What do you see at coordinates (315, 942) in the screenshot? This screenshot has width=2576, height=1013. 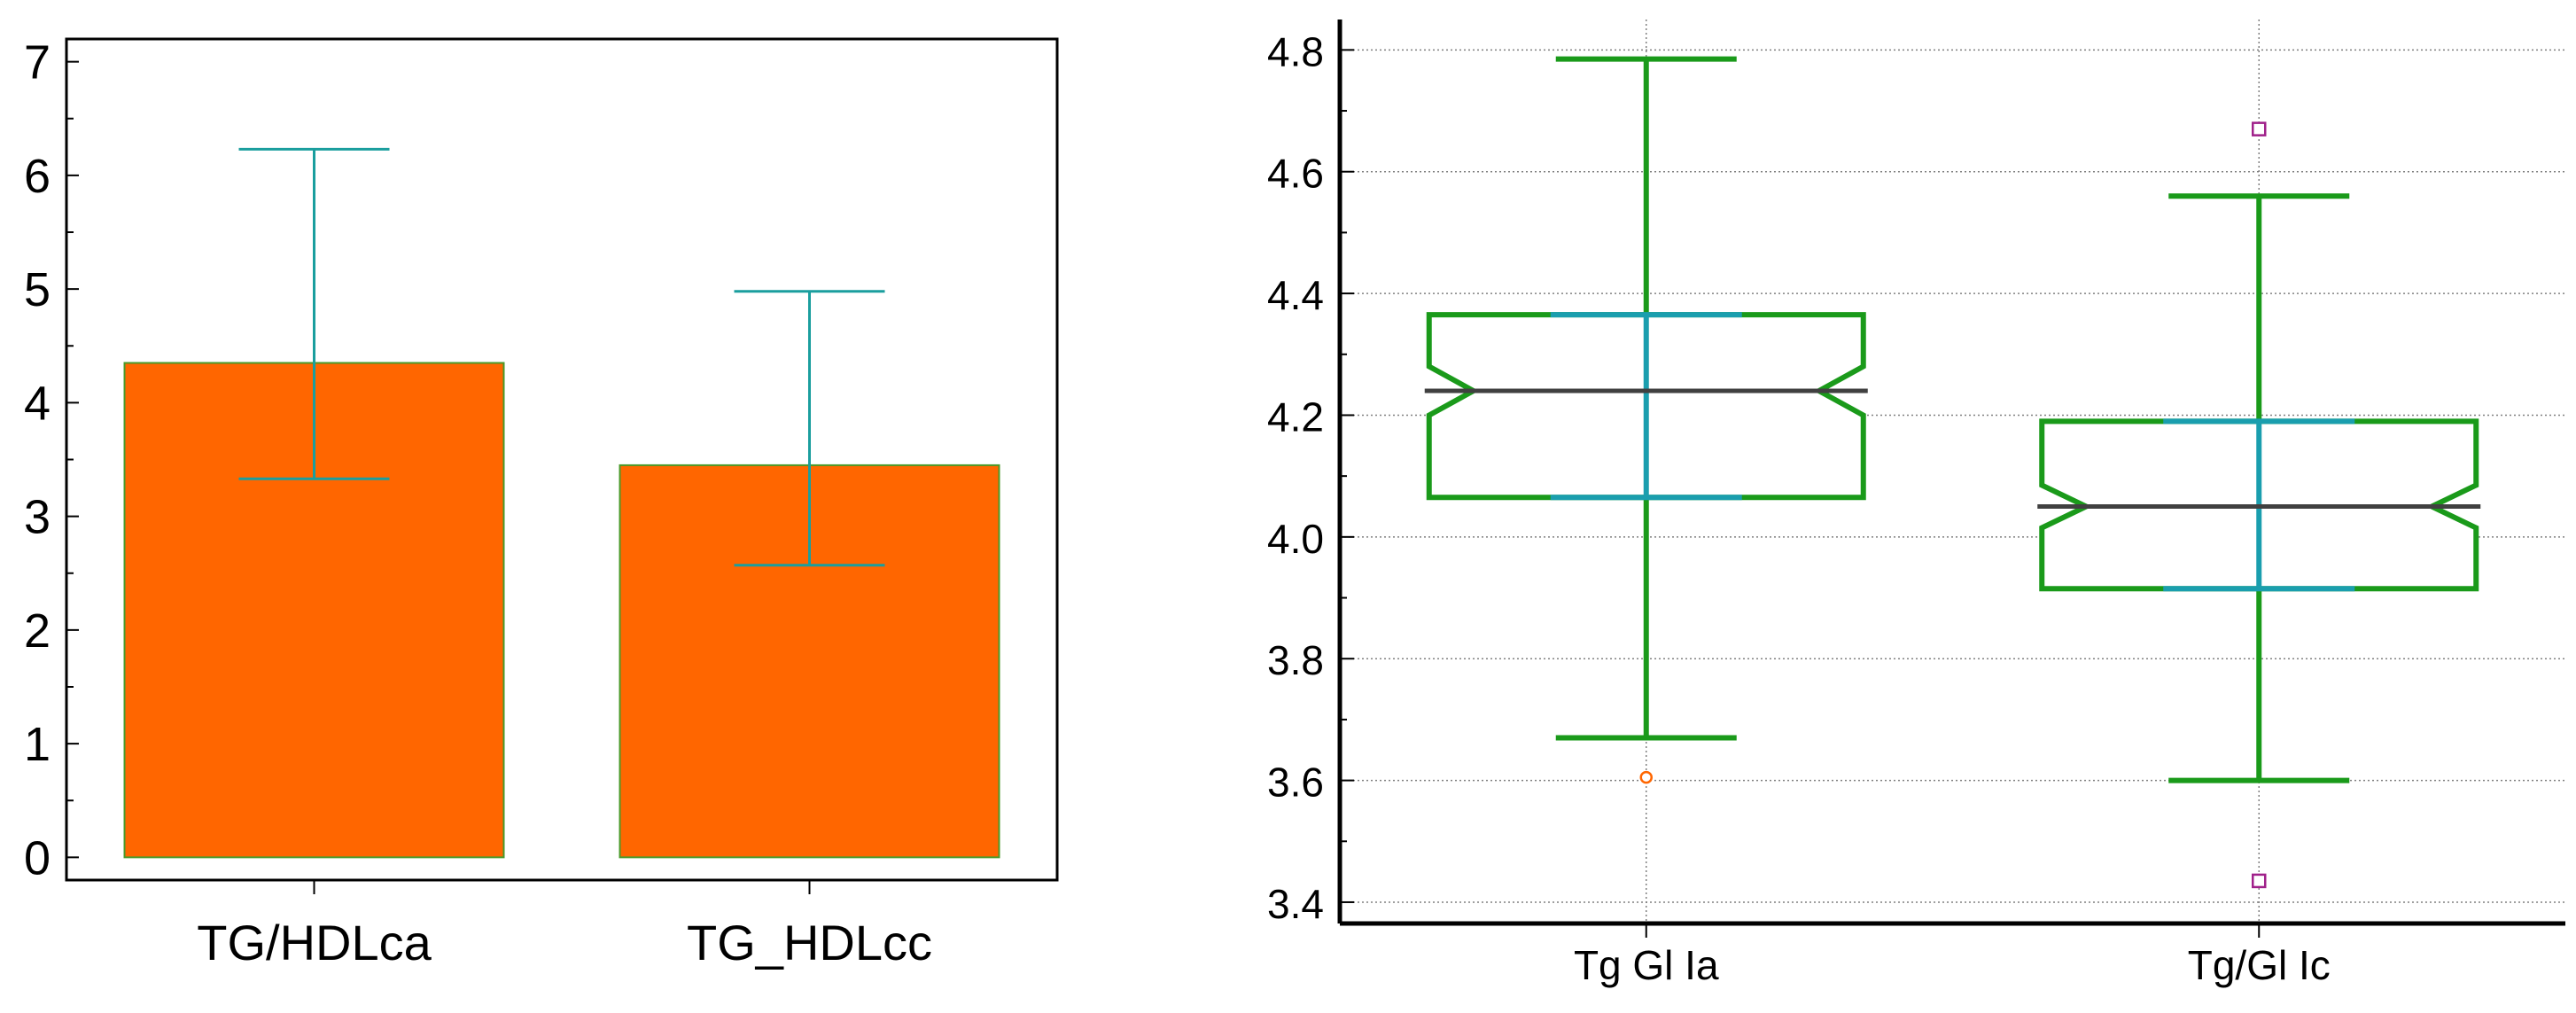 I see `x-tick-label: TG/HDLca` at bounding box center [315, 942].